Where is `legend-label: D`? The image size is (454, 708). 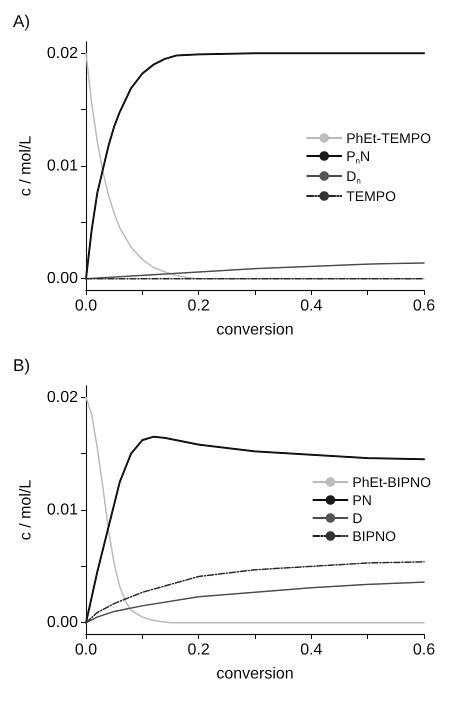 legend-label: D is located at coordinates (357, 518).